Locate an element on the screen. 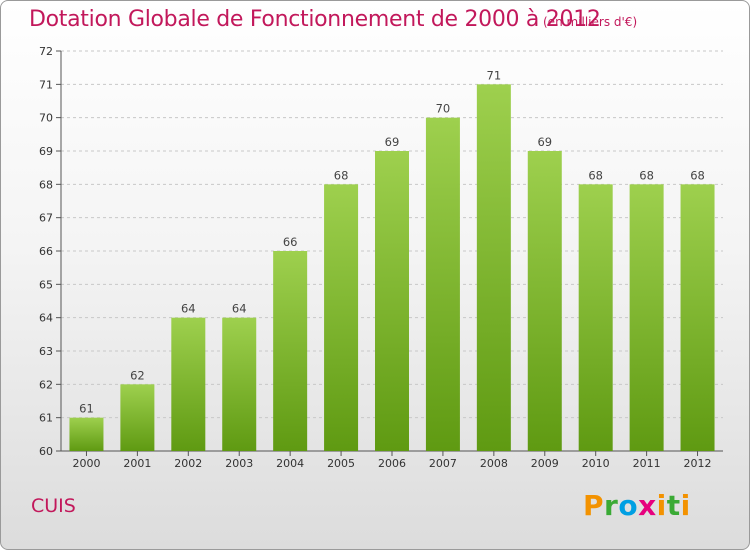  y-tick-label: 60 is located at coordinates (46, 451).